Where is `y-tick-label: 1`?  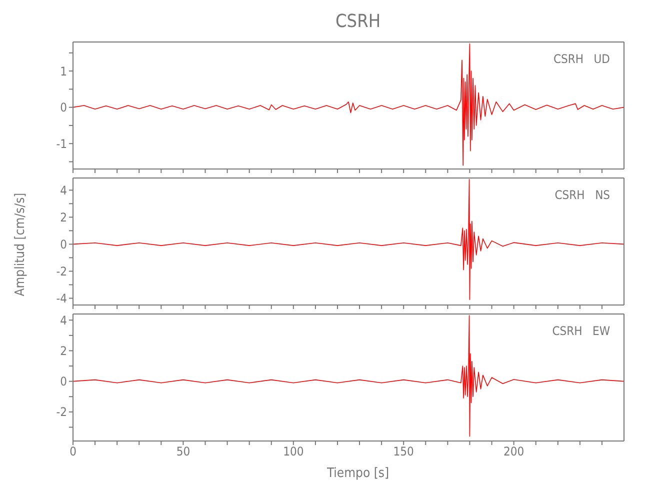 y-tick-label: 1 is located at coordinates (63, 71).